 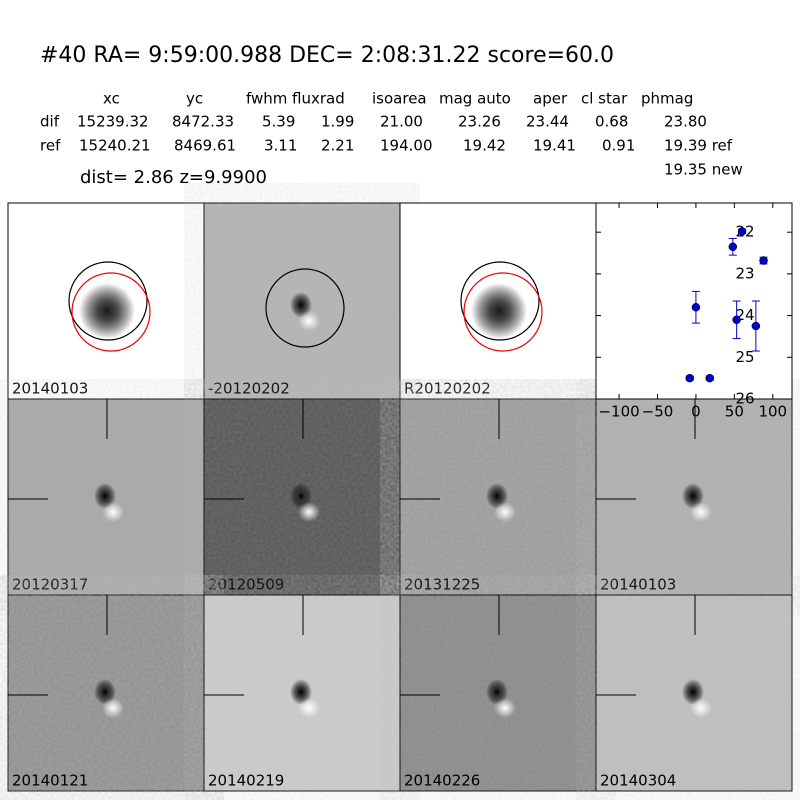 I want to click on table-cell: 19.41, so click(x=554, y=146).